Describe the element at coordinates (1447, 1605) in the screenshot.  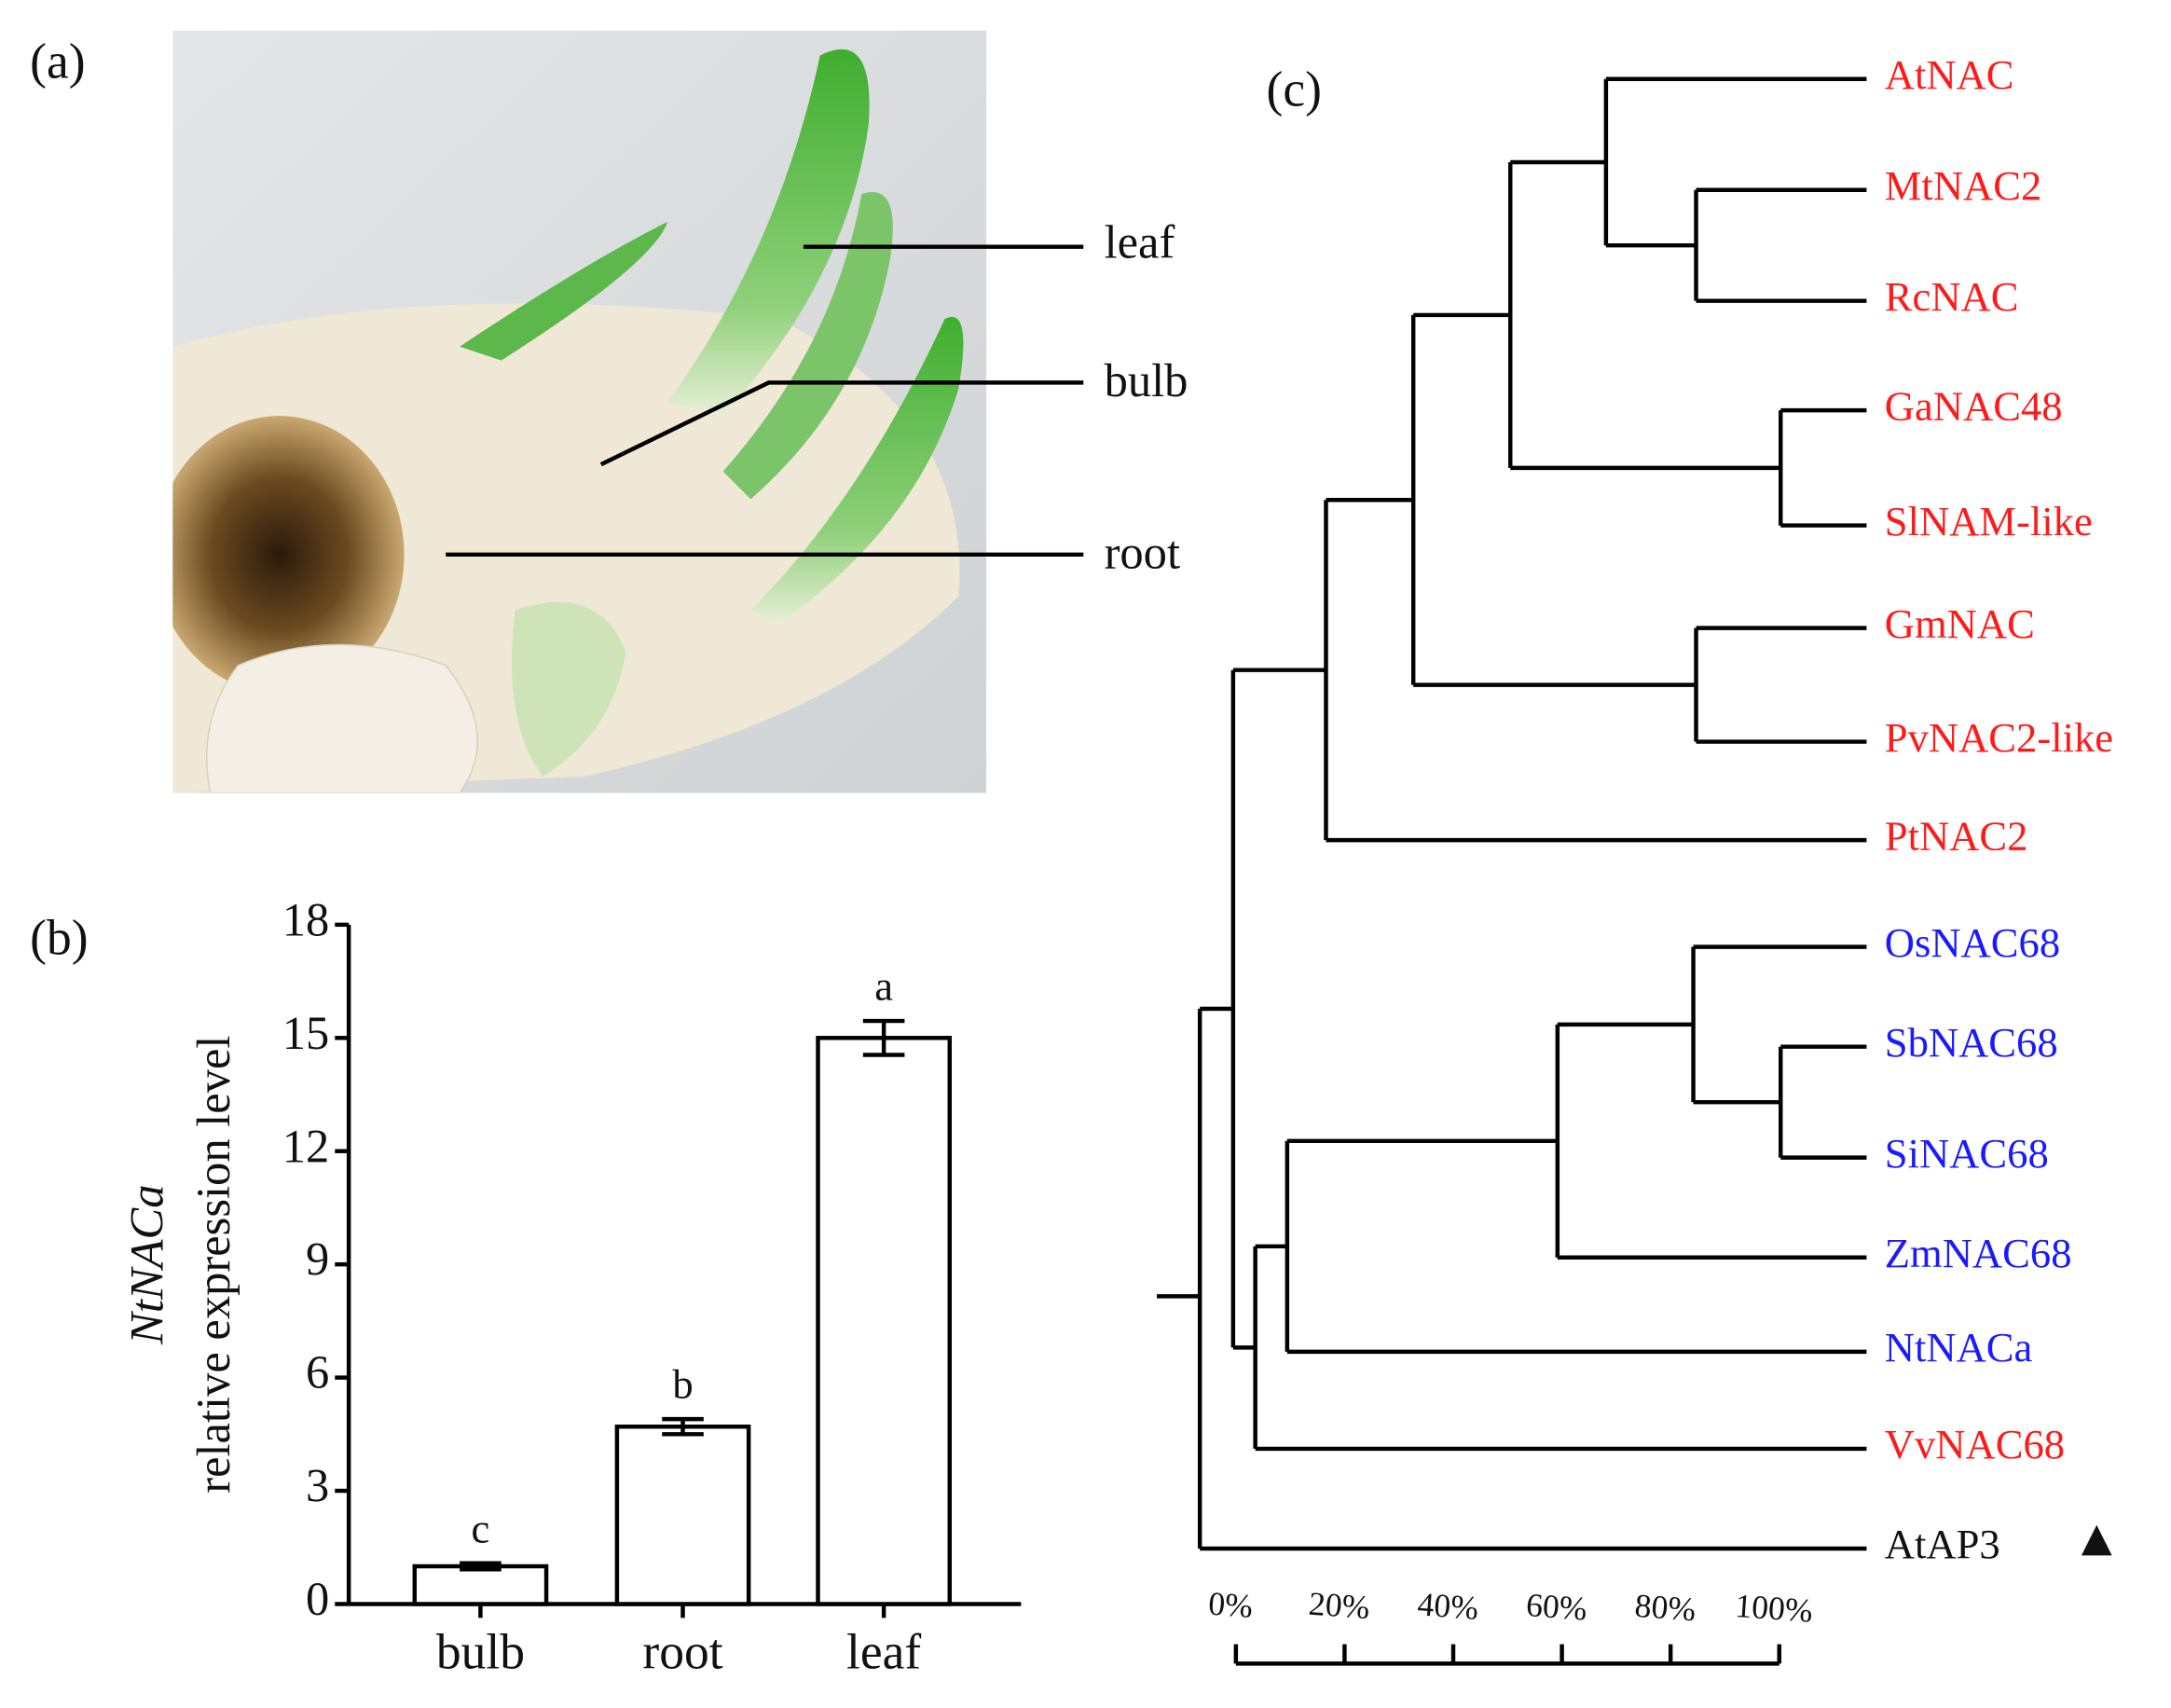
I see `scale-tick-label: 40%` at that location.